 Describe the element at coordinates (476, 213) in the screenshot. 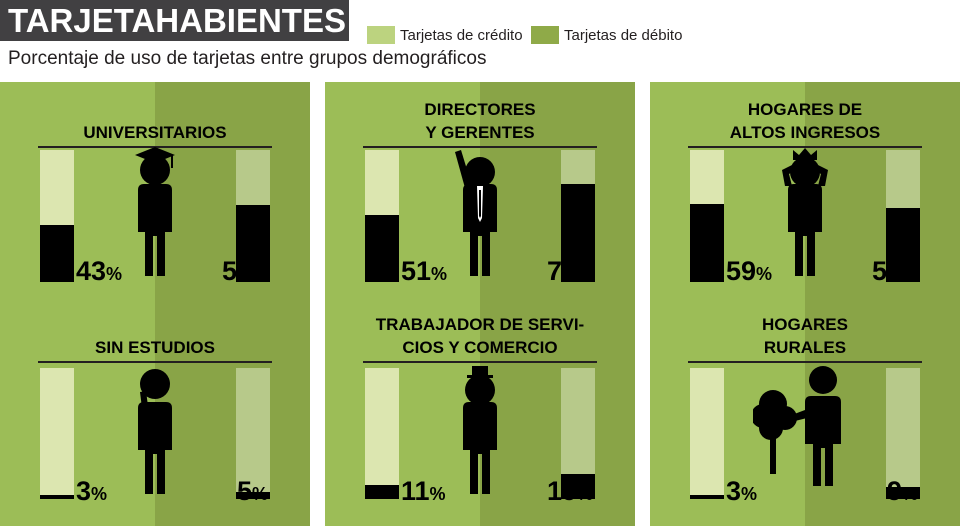

I see `manager-icon` at that location.